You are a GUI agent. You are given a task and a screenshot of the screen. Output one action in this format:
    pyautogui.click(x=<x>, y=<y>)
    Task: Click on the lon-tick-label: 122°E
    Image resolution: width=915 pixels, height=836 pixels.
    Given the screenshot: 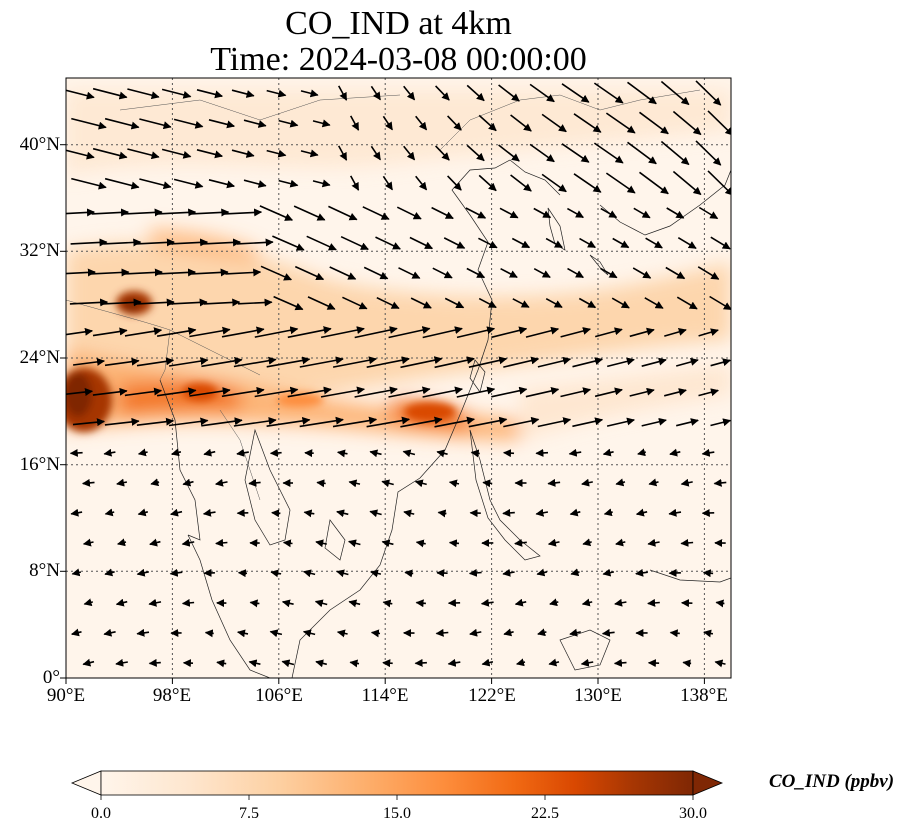 What is the action you would take?
    pyautogui.click(x=492, y=695)
    